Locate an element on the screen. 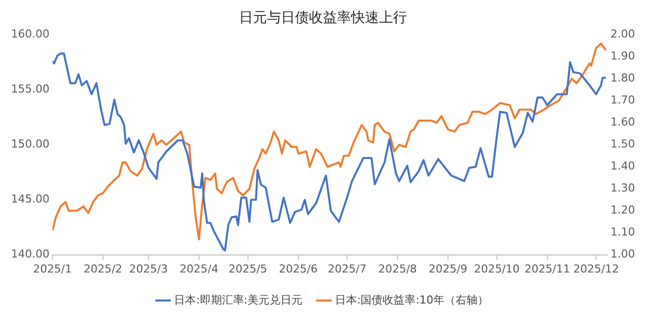  y2-tick-label: 1.90 is located at coordinates (623, 56).